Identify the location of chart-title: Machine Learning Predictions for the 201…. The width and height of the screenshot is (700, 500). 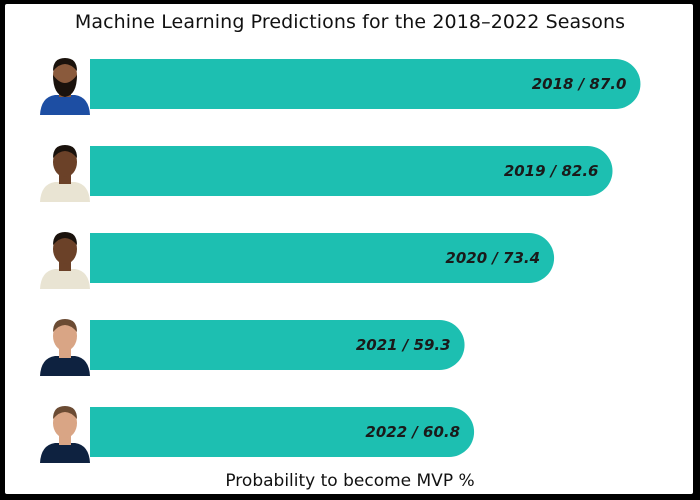
(350, 22).